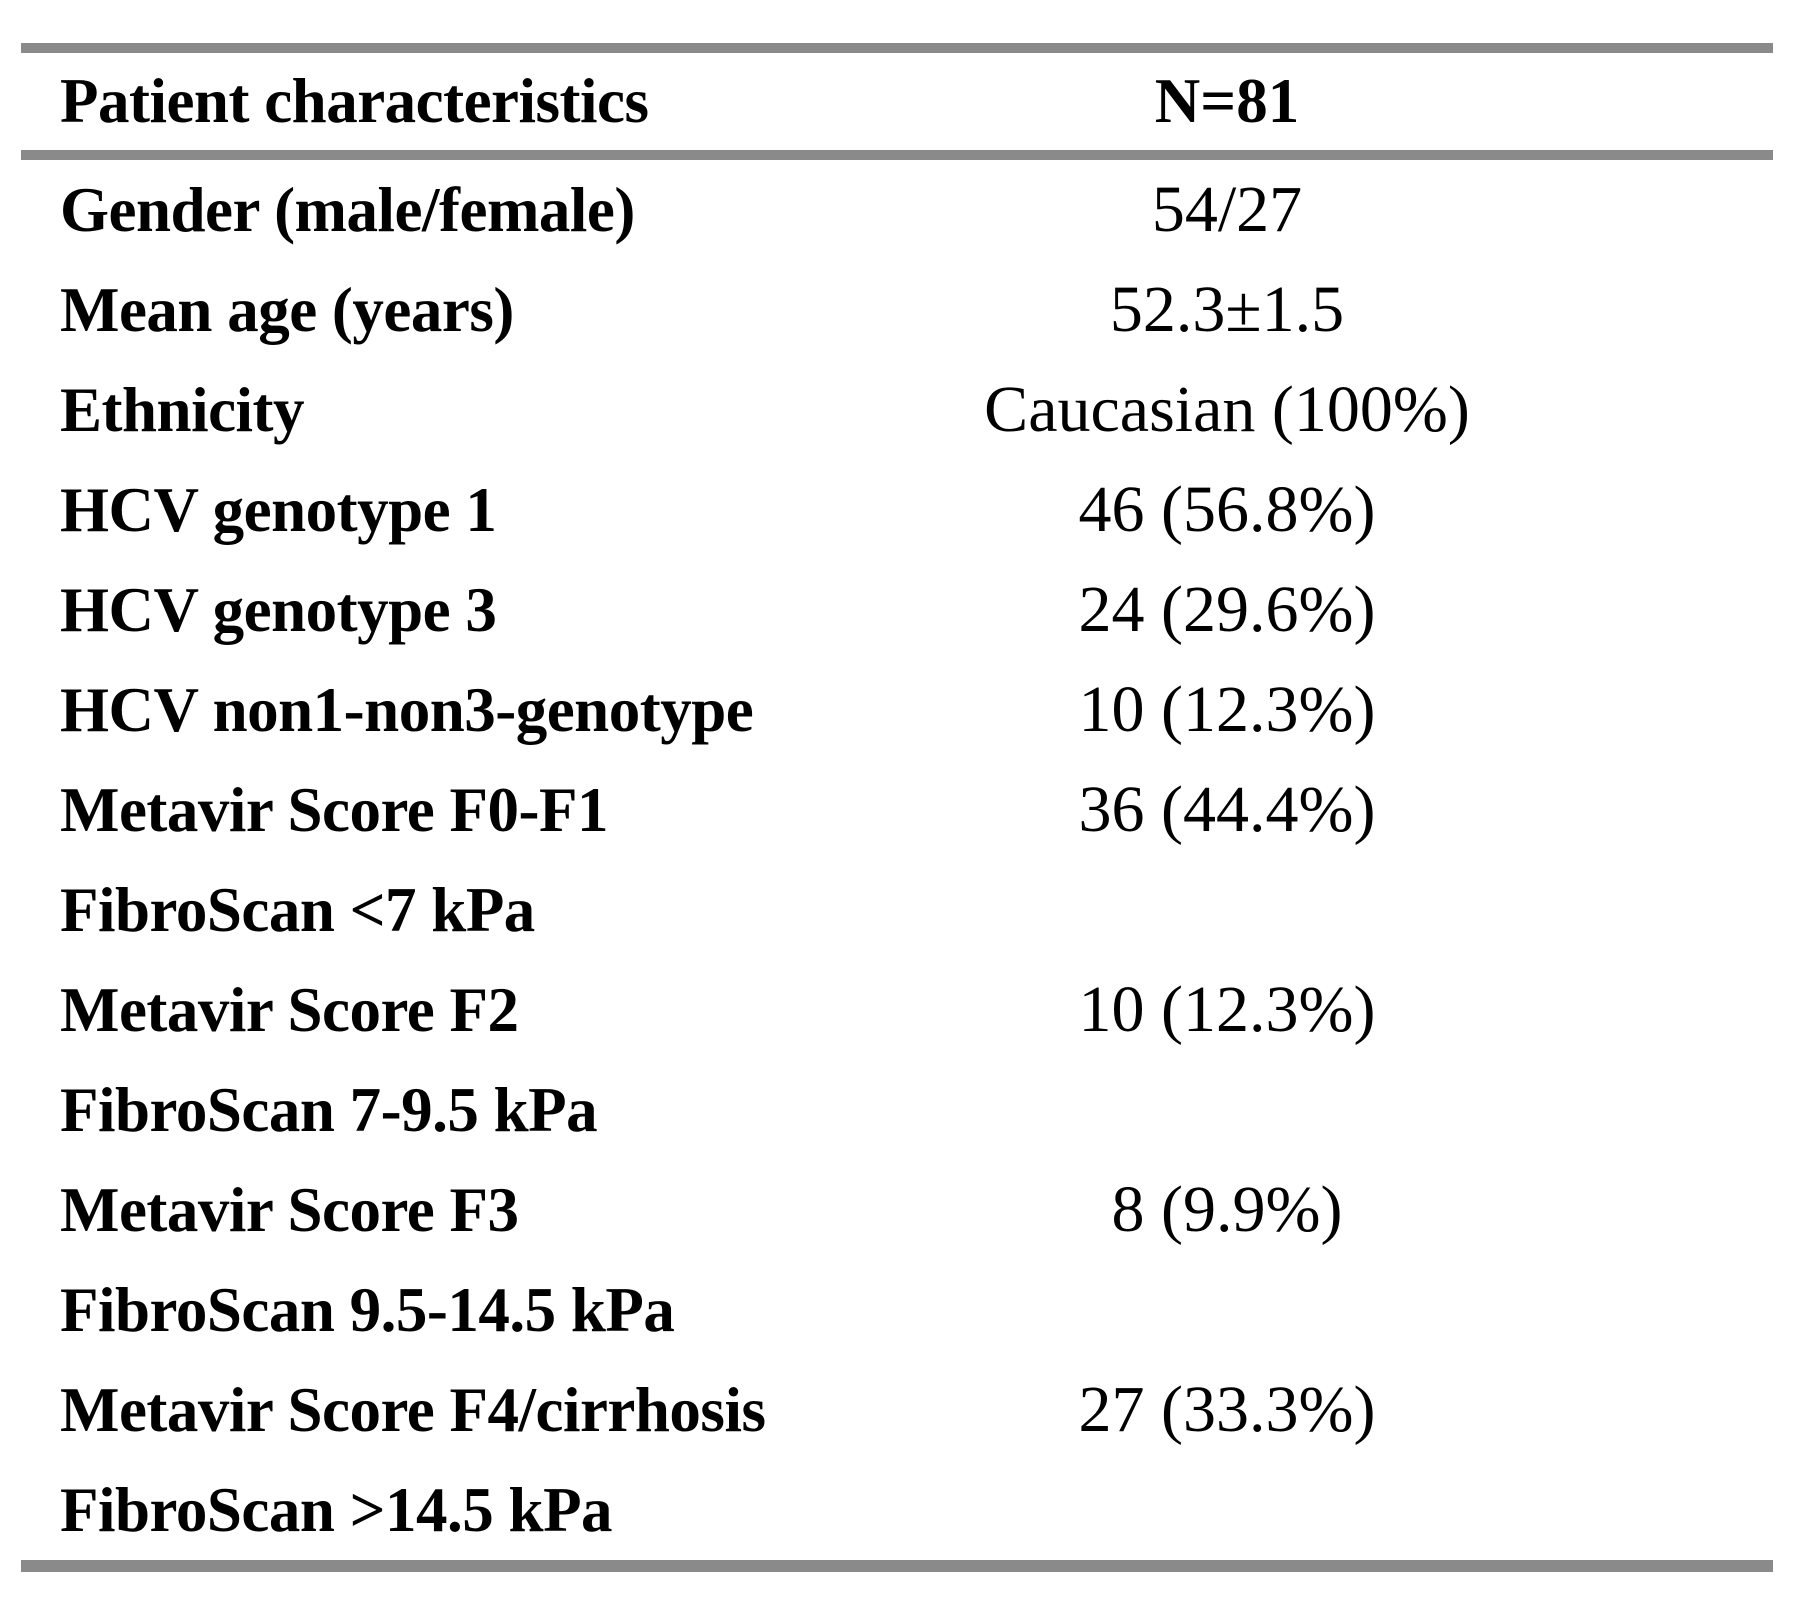 This screenshot has height=1611, width=1800. What do you see at coordinates (407, 709) in the screenshot?
I see `row-label: HCV non1-non3-genotype` at bounding box center [407, 709].